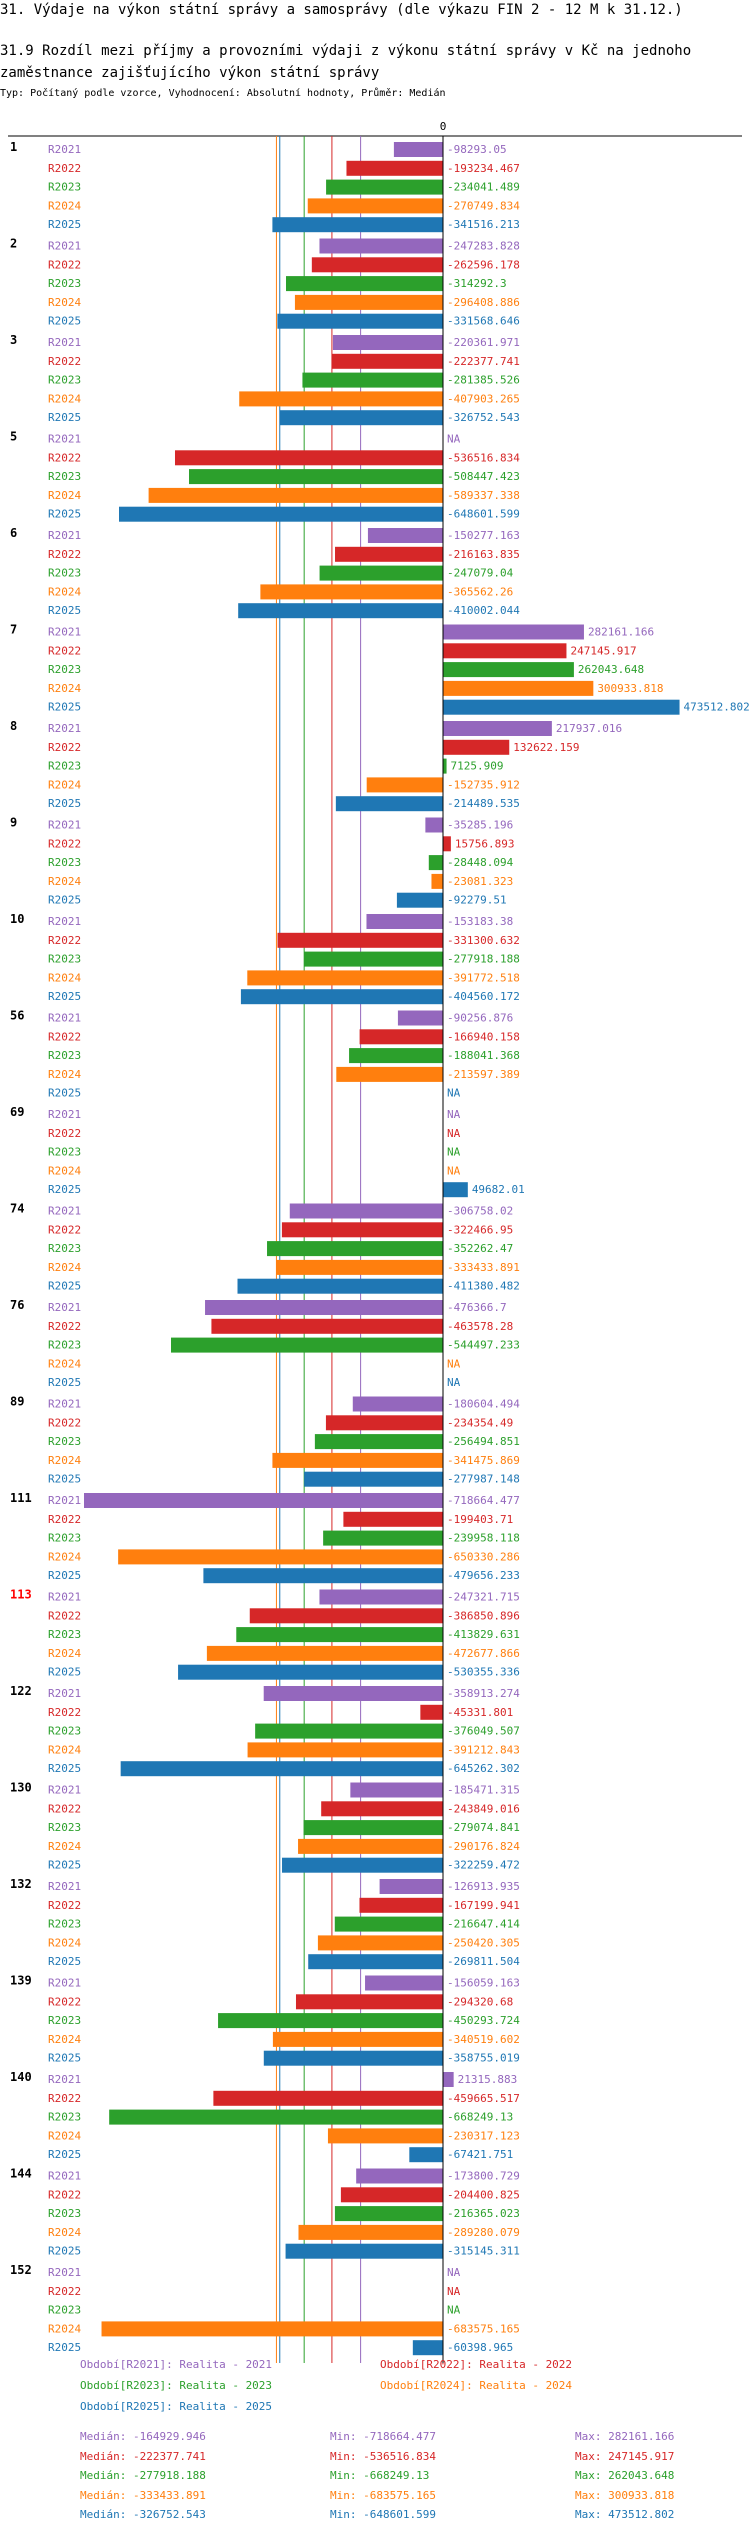 The width and height of the screenshot is (750, 2524). Describe the element at coordinates (17, 1402) in the screenshot. I see `group-label: 89` at that location.